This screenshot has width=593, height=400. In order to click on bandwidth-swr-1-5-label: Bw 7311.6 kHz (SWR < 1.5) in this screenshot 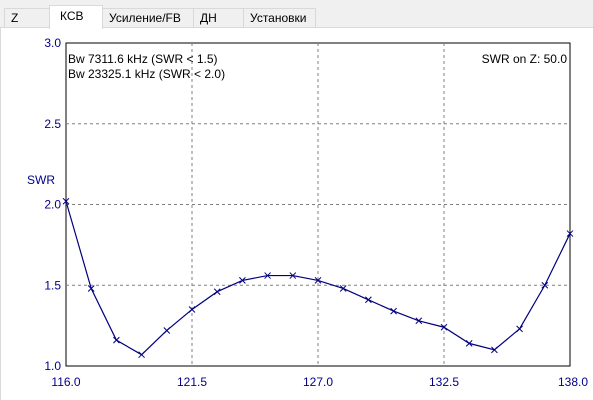, I will do `click(143, 59)`.